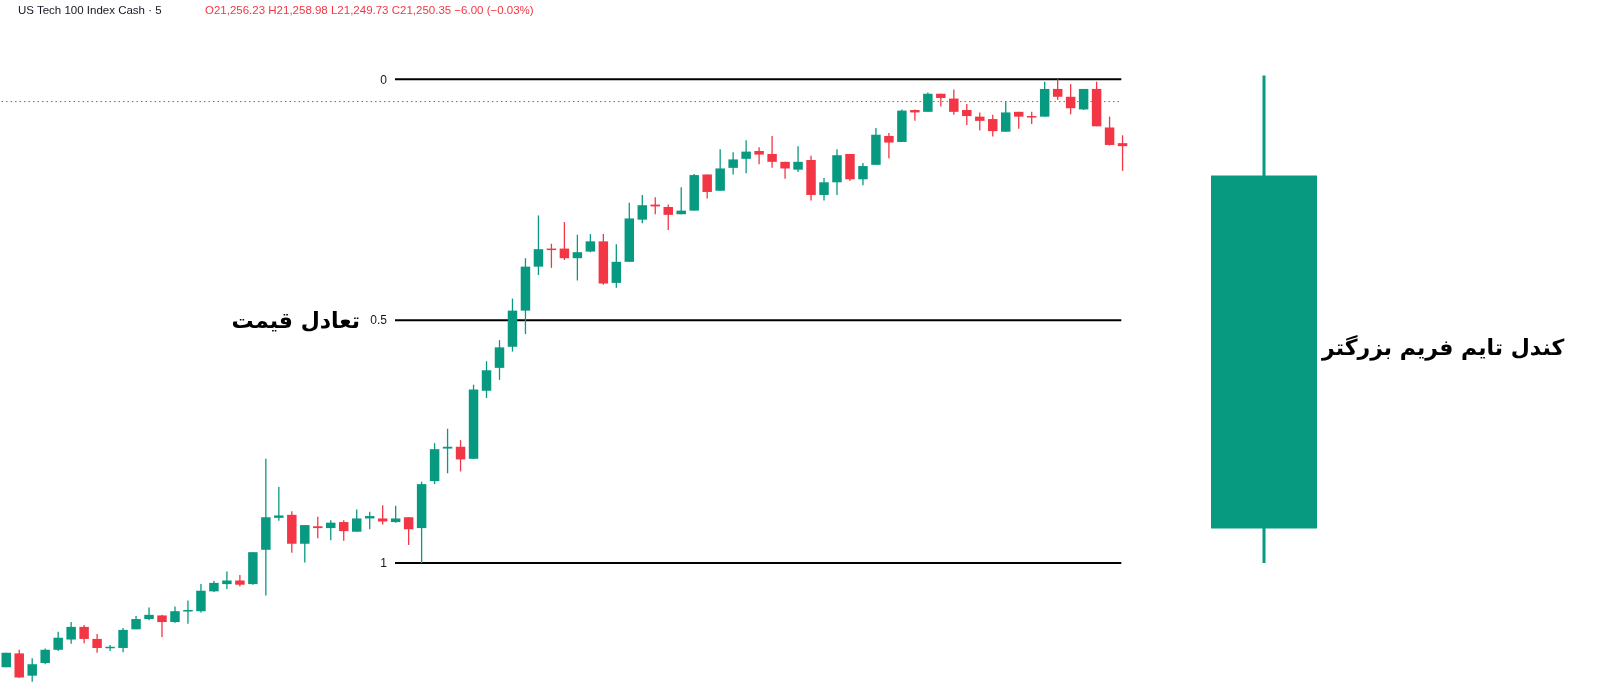 The height and width of the screenshot is (700, 1600). What do you see at coordinates (295, 320) in the screenshot?
I see `annotation: تعادل قیمت` at bounding box center [295, 320].